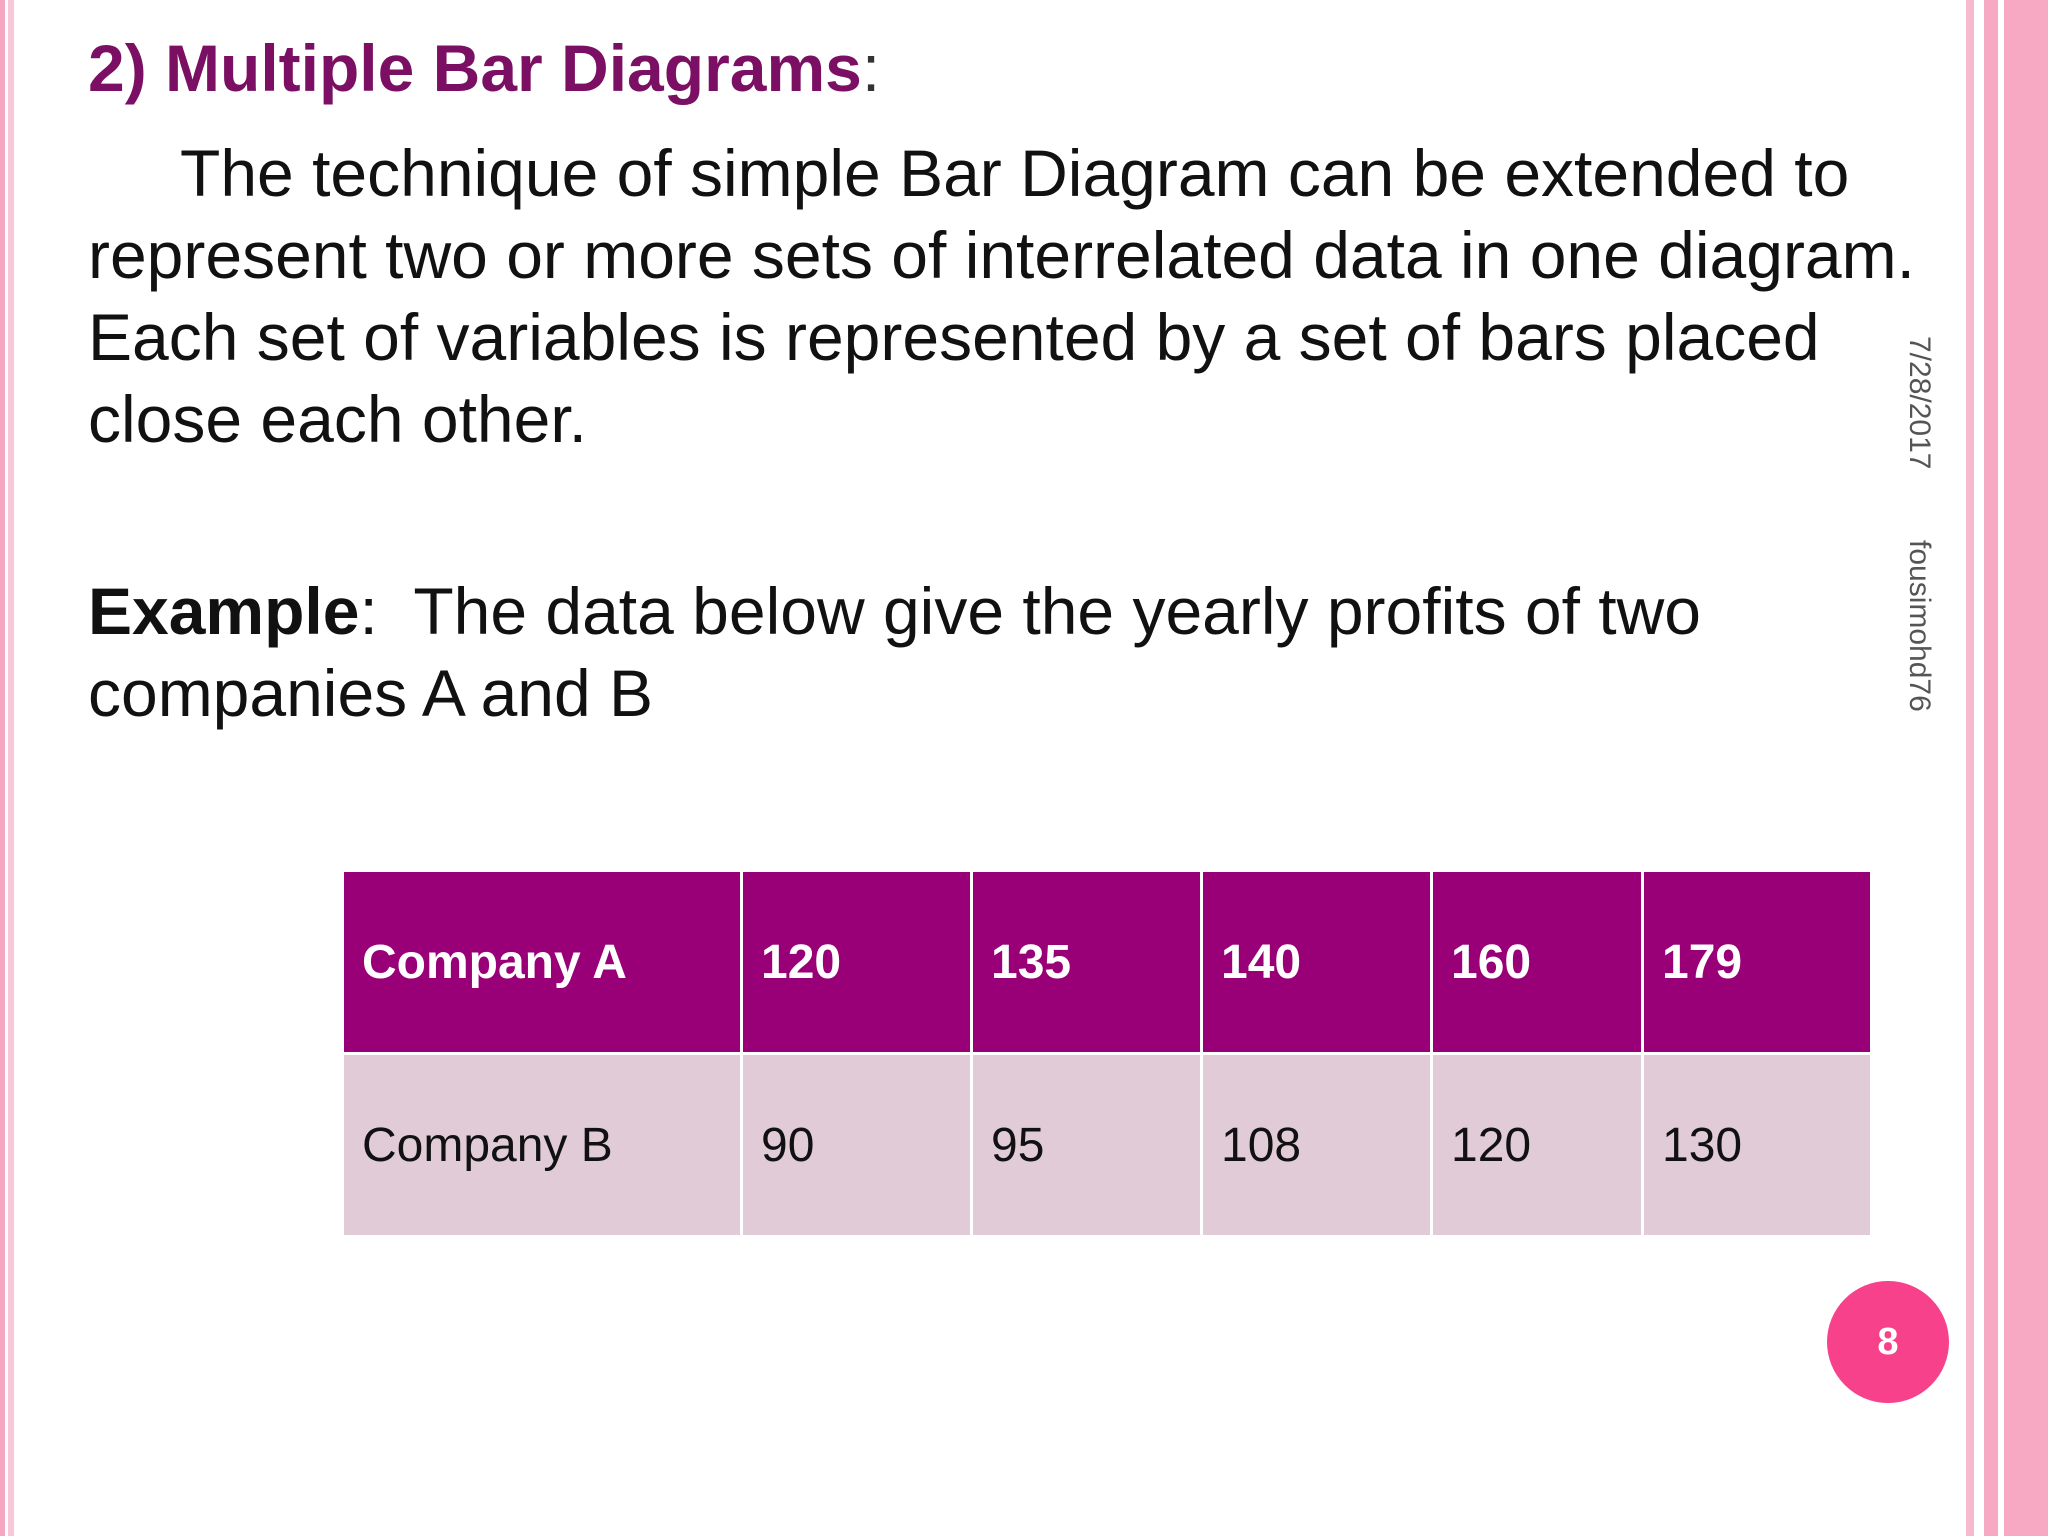  Describe the element at coordinates (1537, 962) in the screenshot. I see `table-cell: 160` at that location.